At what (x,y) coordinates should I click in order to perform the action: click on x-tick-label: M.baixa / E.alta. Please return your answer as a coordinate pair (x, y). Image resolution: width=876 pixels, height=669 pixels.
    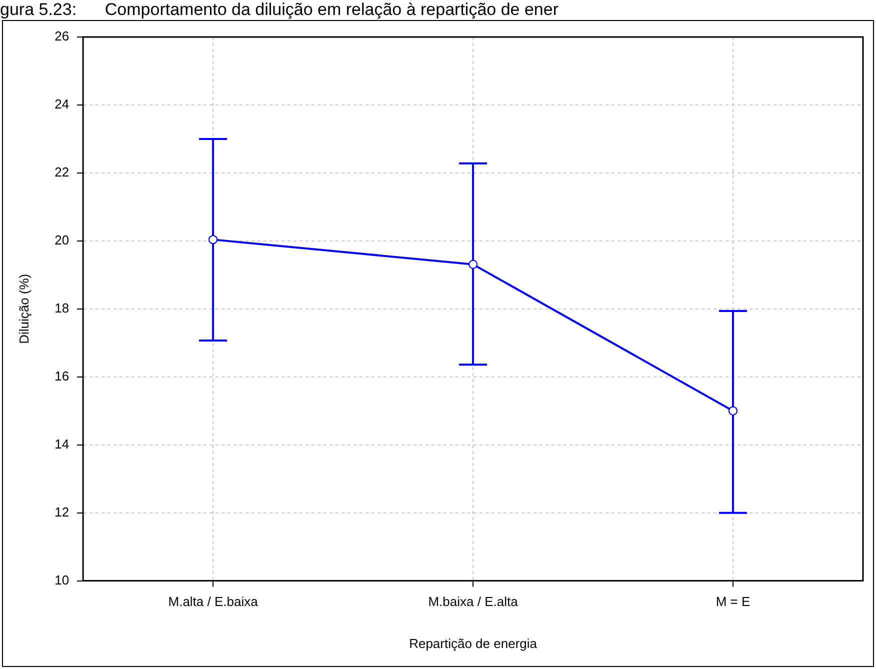
    Looking at the image, I should click on (473, 602).